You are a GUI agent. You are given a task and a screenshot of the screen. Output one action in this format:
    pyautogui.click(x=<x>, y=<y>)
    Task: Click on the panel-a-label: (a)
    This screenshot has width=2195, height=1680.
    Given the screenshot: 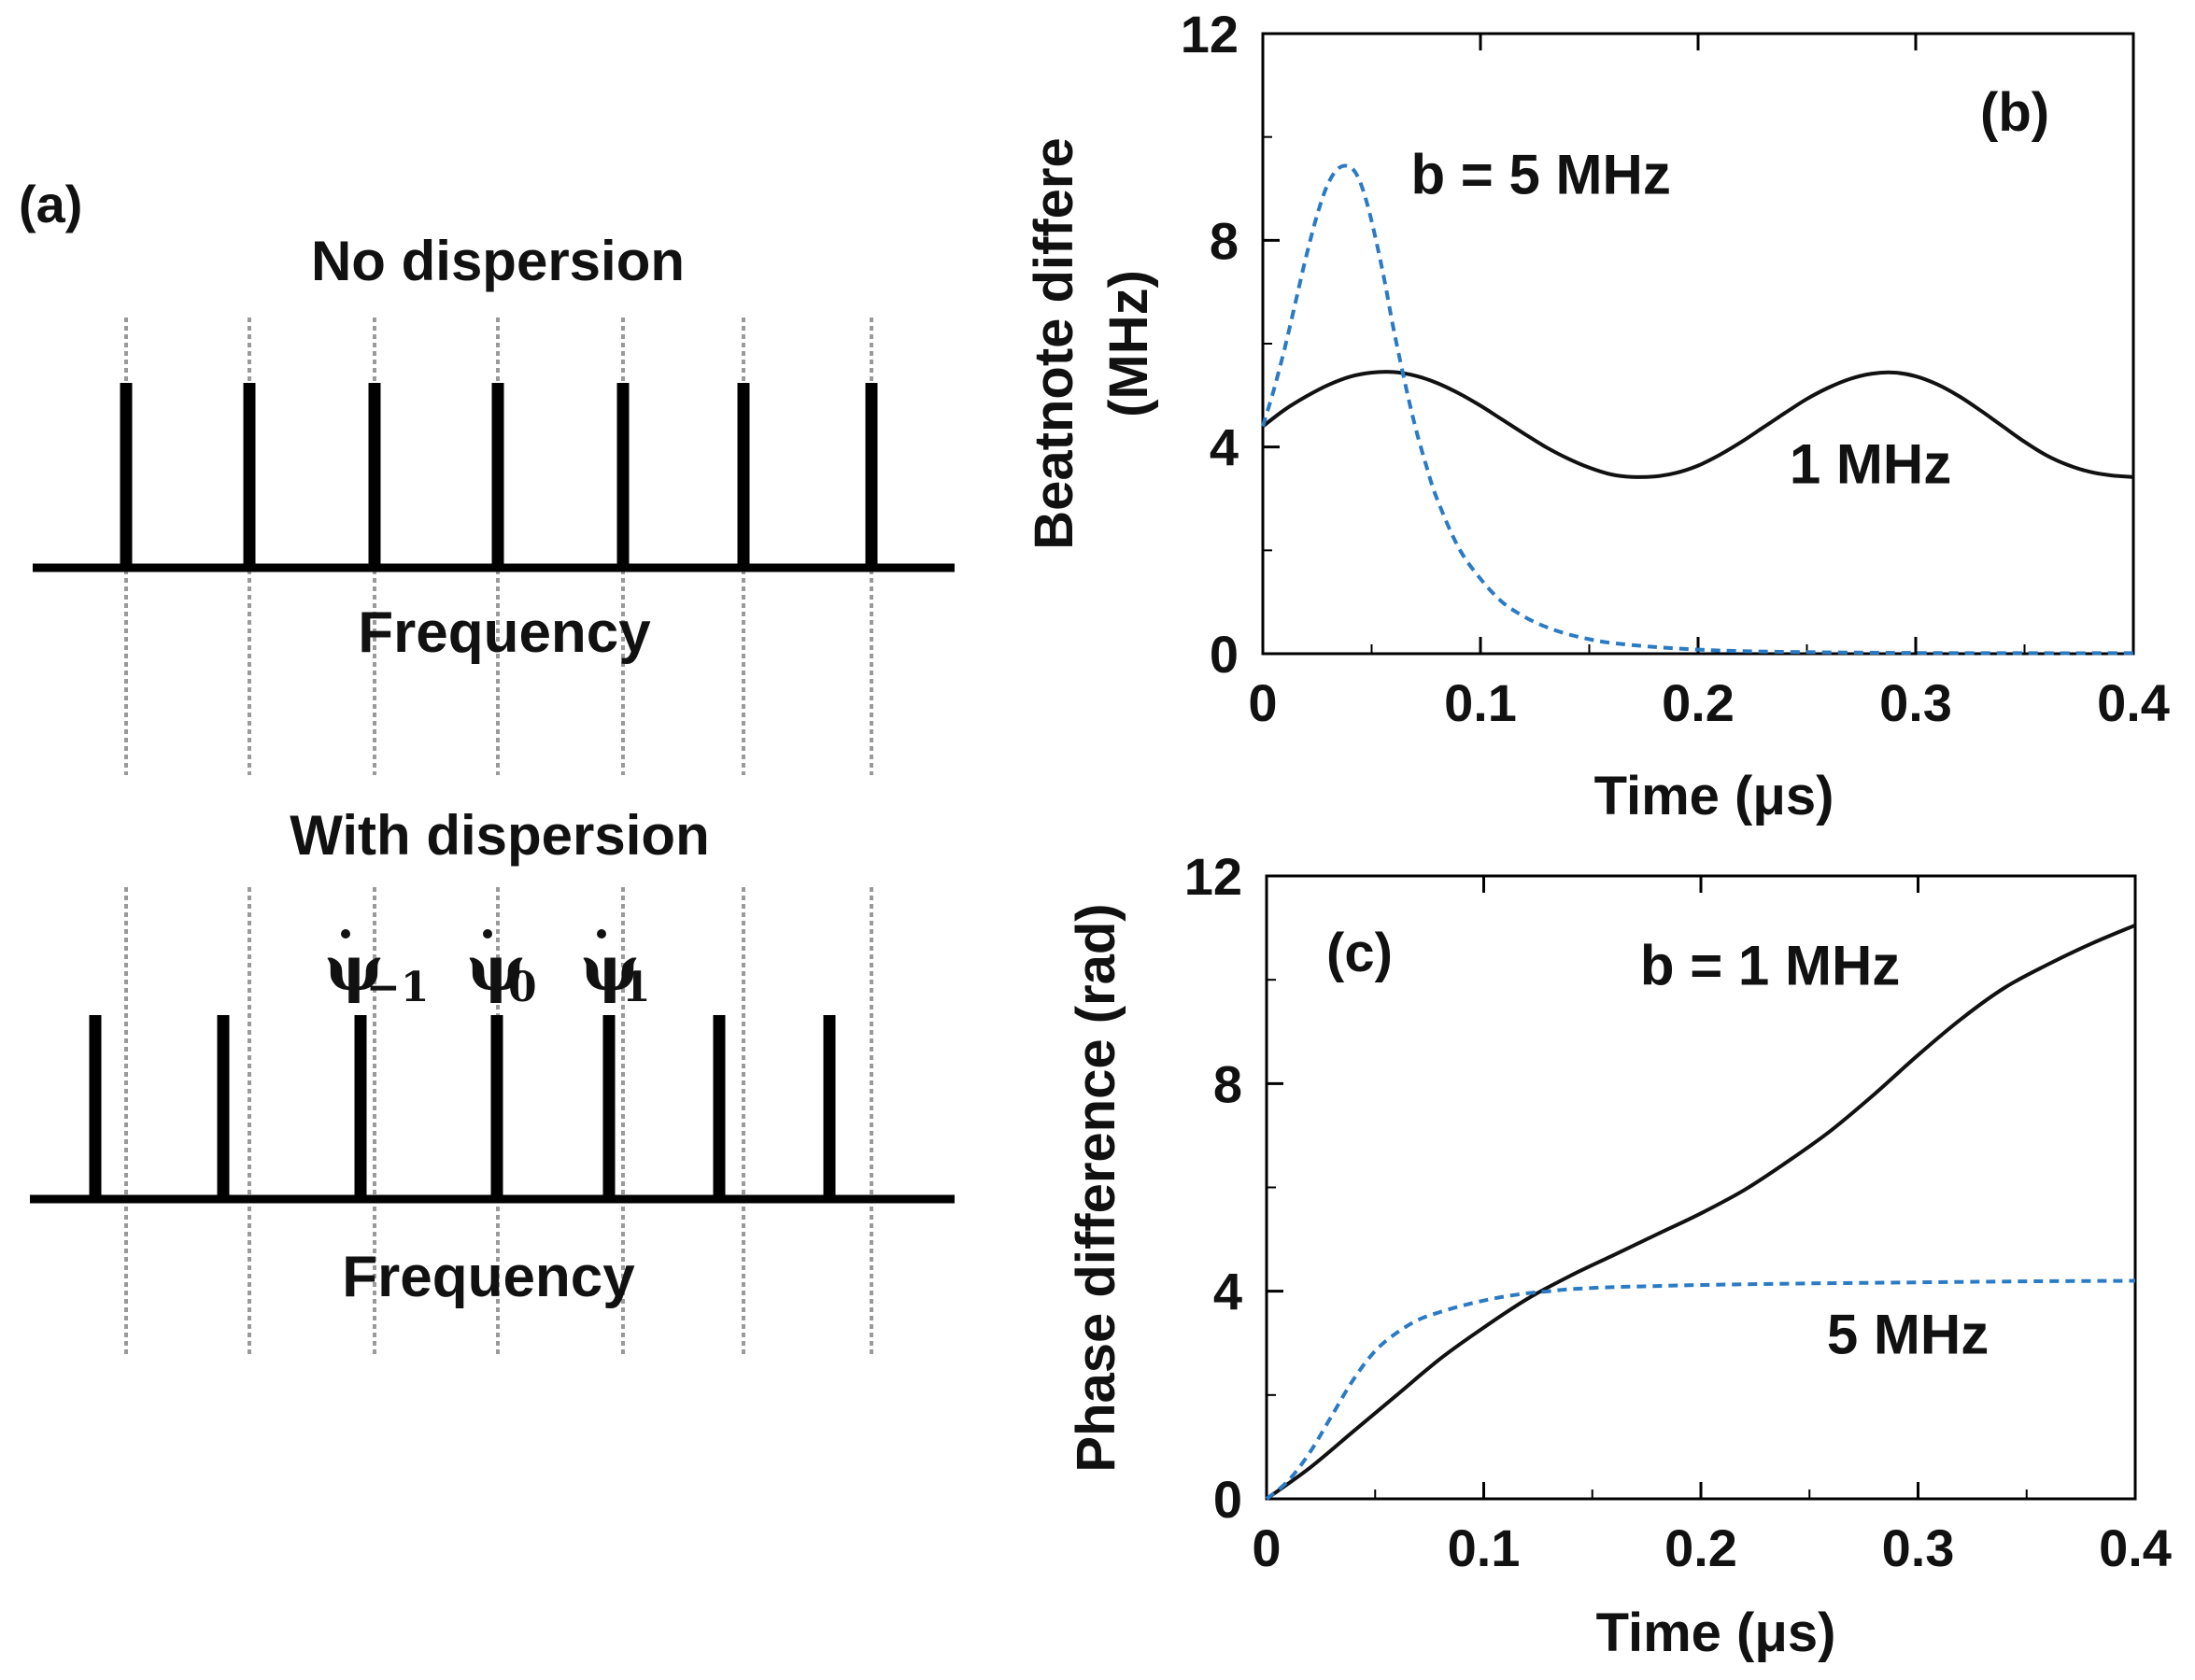 What is the action you would take?
    pyautogui.click(x=50, y=204)
    